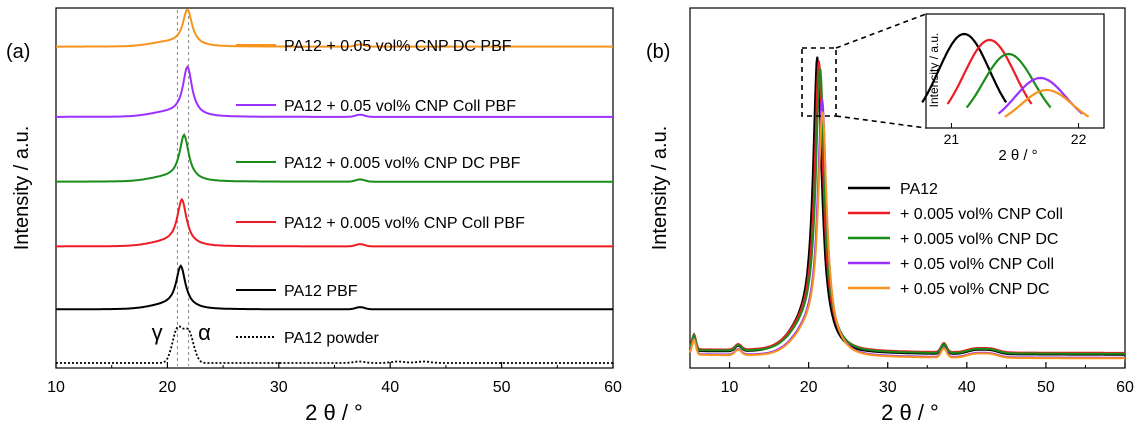 Image resolution: width=1143 pixels, height=428 pixels. What do you see at coordinates (157, 332) in the screenshot?
I see `gamma-annotation: γ` at bounding box center [157, 332].